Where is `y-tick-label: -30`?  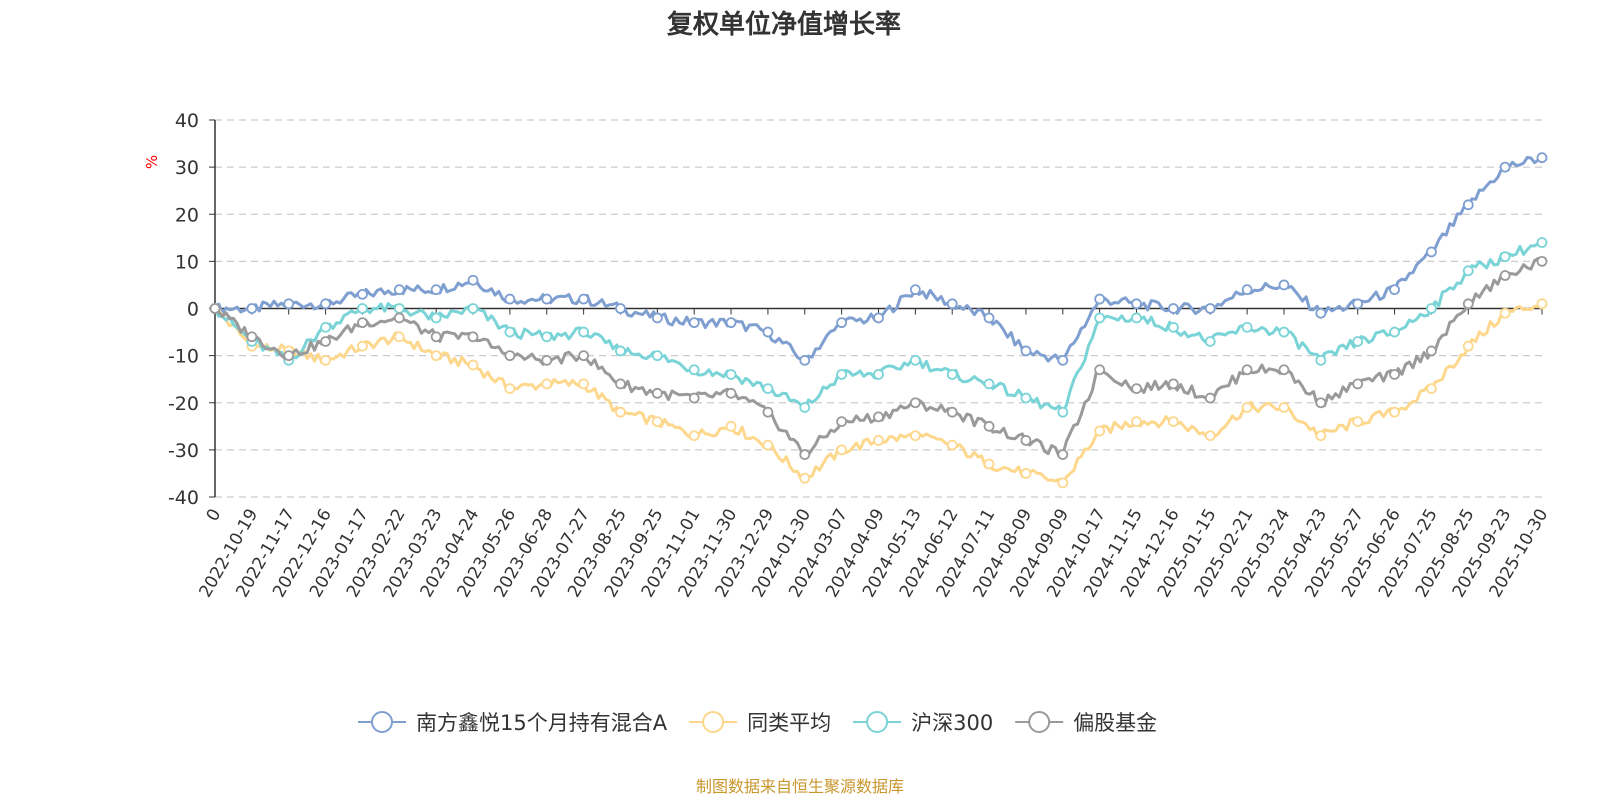
y-tick-label: -30 is located at coordinates (183, 451).